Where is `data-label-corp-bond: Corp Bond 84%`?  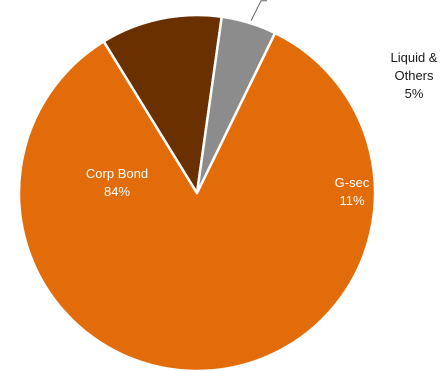
data-label-corp-bond: Corp Bond 84% is located at coordinates (117, 182).